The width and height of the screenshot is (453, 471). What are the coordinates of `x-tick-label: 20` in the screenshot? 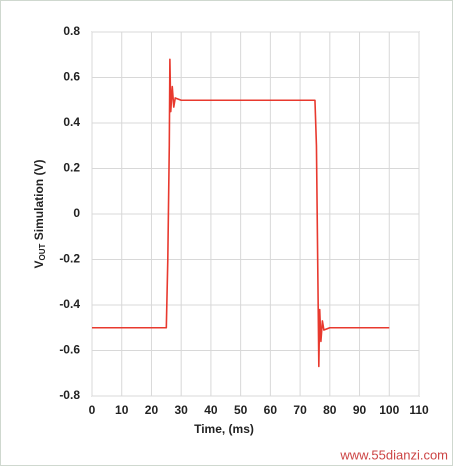 It's located at (152, 410).